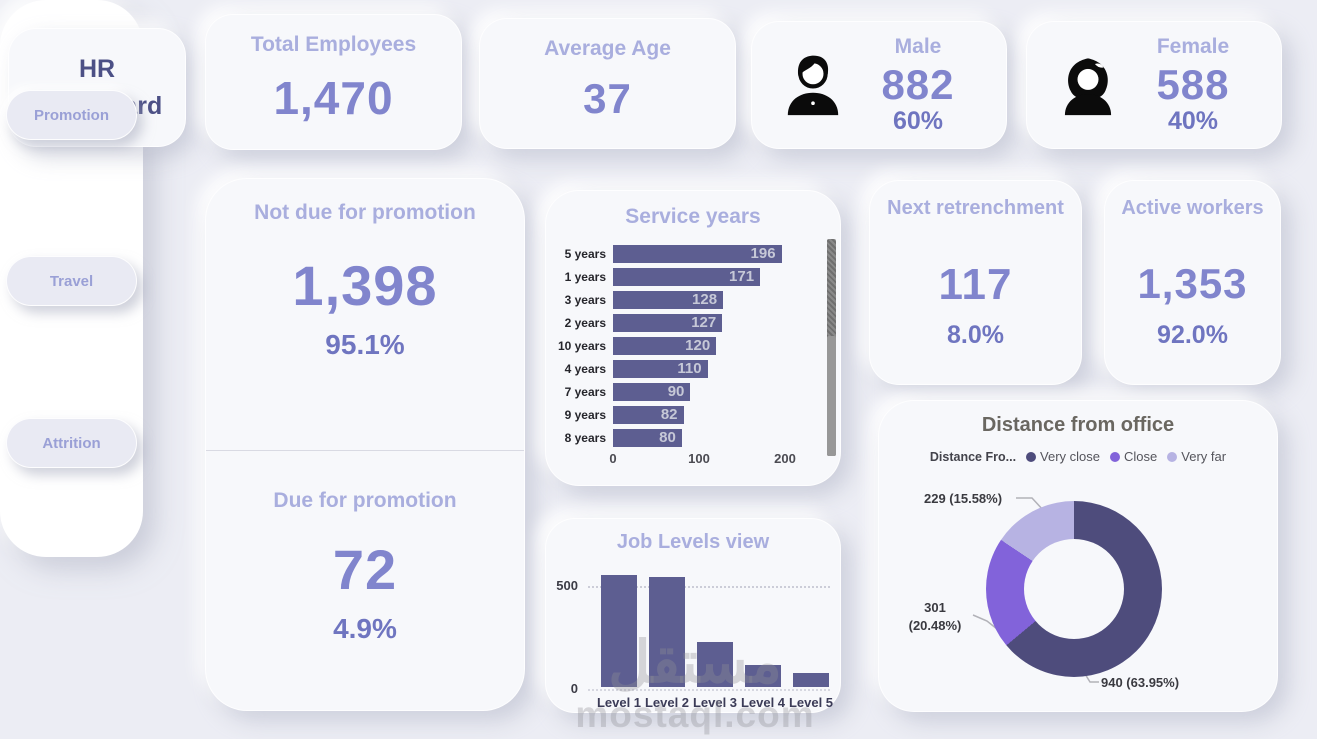  Describe the element at coordinates (697, 254) in the screenshot. I see `bar: 196` at that location.